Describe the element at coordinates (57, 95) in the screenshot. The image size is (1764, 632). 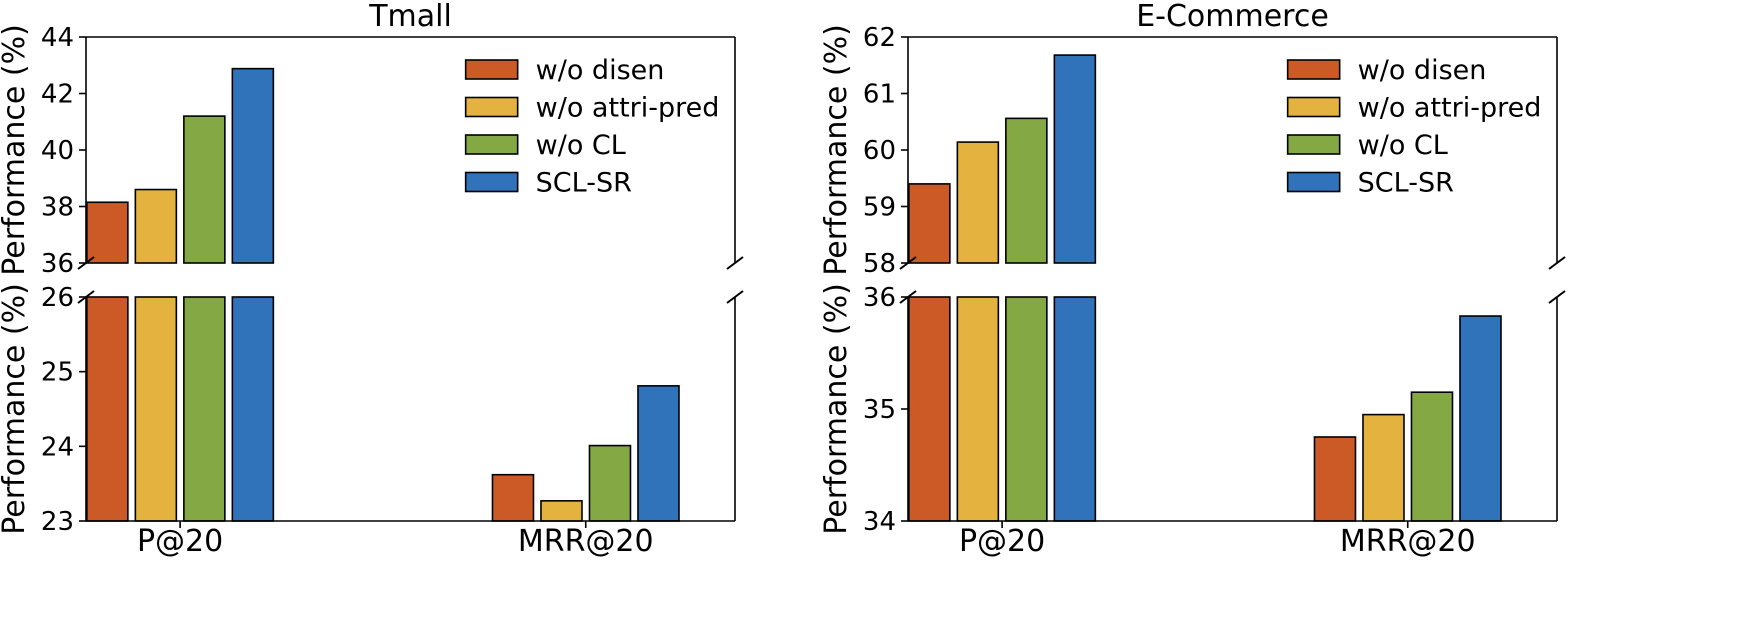
I see `y-tick-label: 42` at that location.